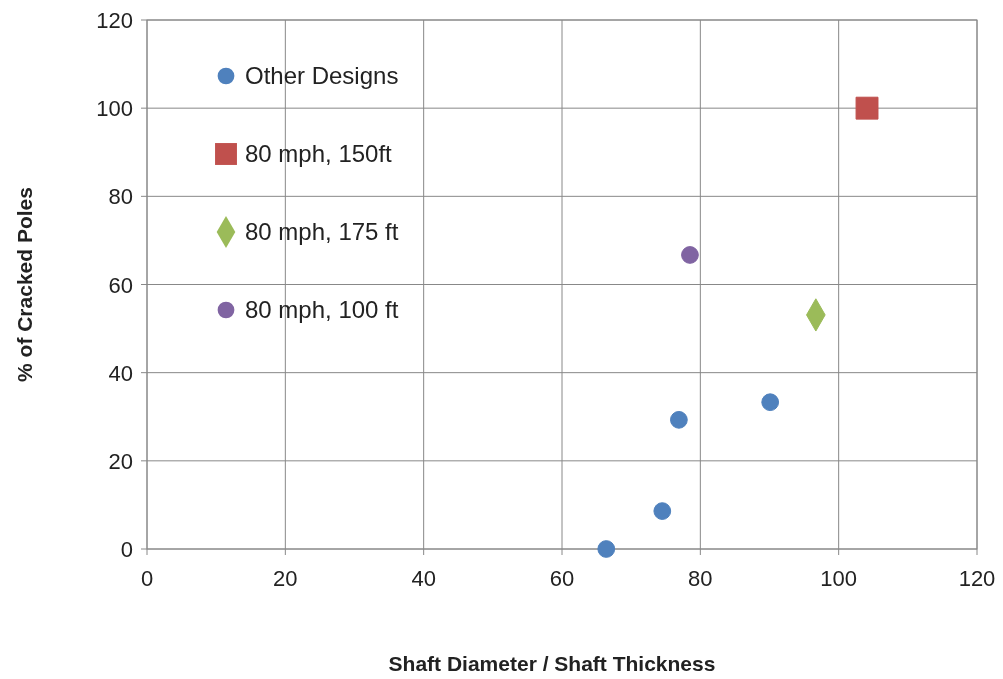 Image resolution: width=1003 pixels, height=679 pixels. Describe the element at coordinates (562, 578) in the screenshot. I see `x-tick-label: 60` at that location.